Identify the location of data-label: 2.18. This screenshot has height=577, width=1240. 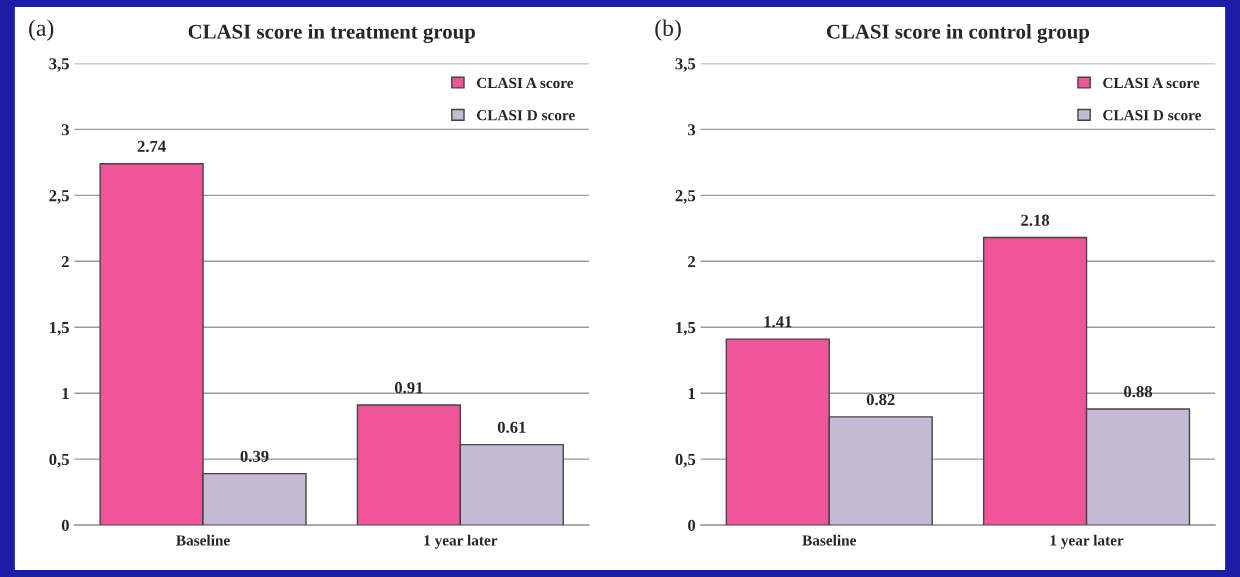
(1035, 220).